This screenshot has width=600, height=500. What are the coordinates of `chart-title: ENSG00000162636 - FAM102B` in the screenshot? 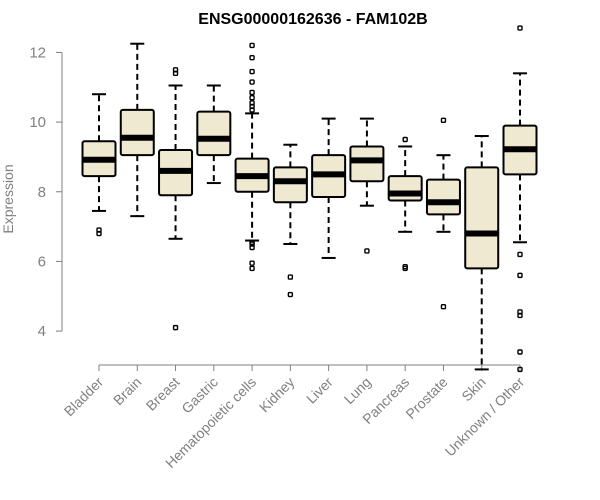 It's located at (312, 19).